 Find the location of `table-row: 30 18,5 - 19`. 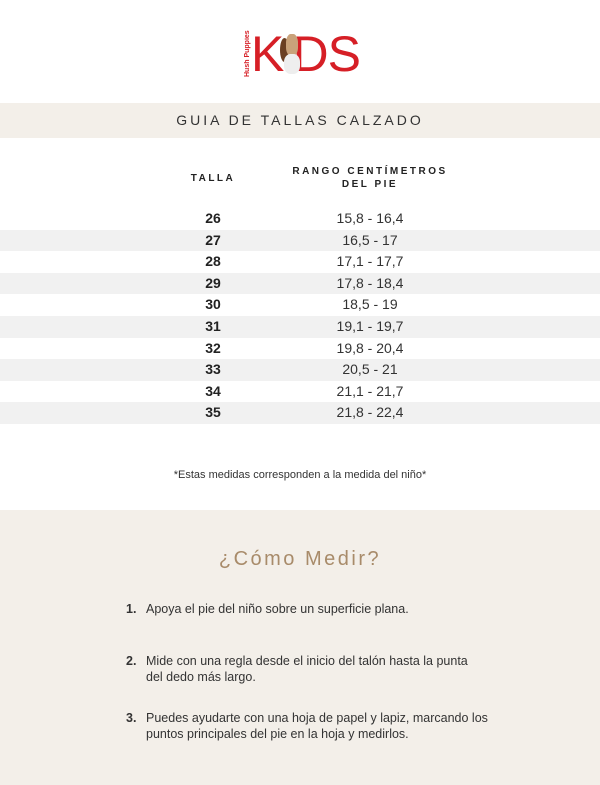

table-row: 30 18,5 - 19 is located at coordinates (300, 305).